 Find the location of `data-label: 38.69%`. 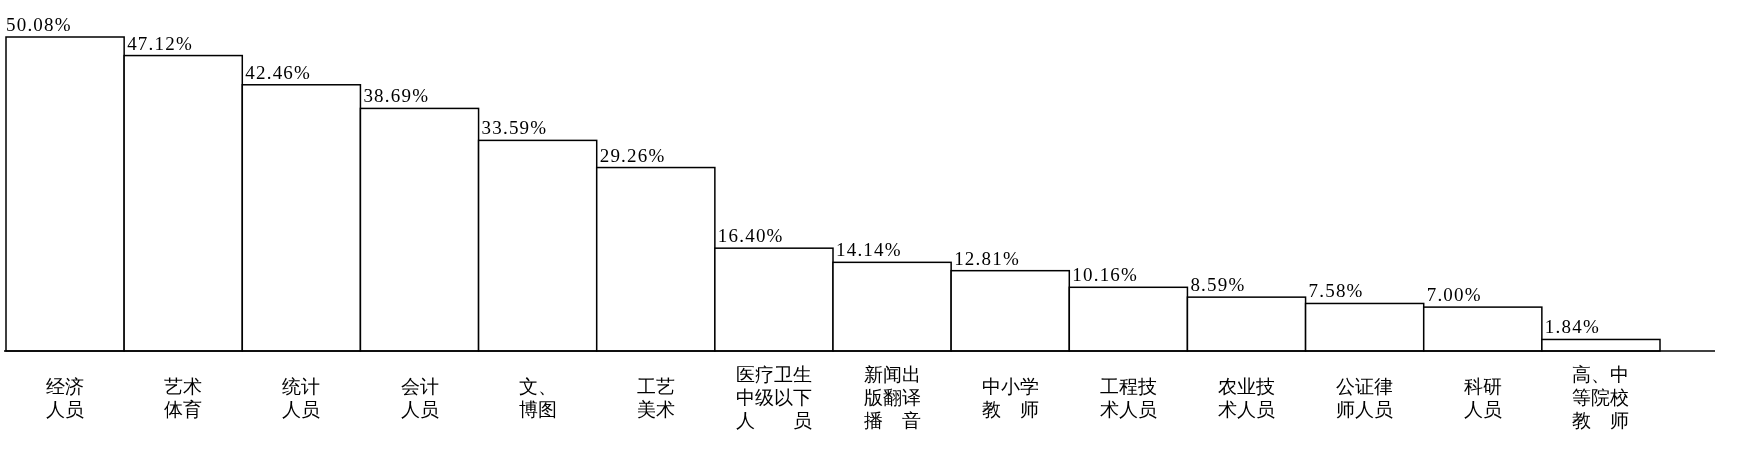

data-label: 38.69% is located at coordinates (396, 96).